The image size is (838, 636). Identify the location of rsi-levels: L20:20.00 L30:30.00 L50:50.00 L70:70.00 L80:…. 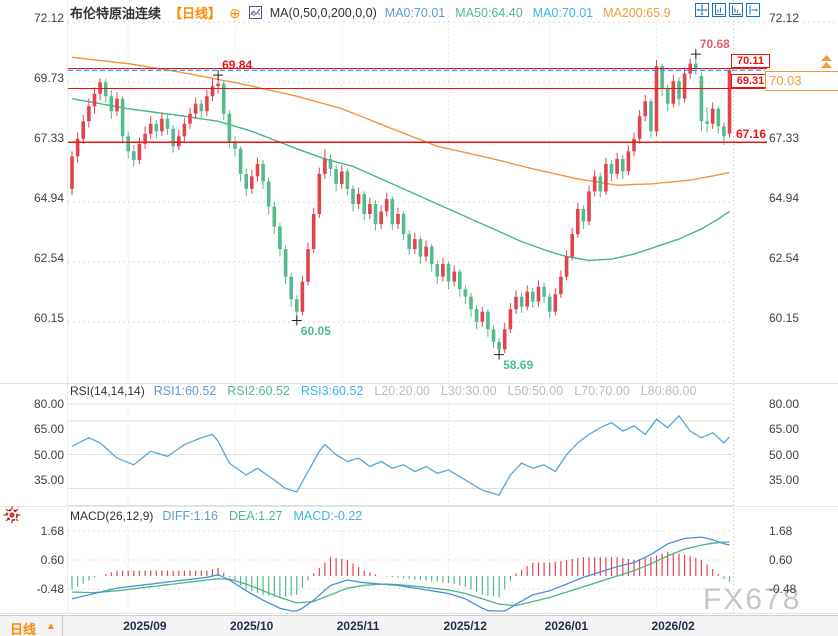
(536, 391).